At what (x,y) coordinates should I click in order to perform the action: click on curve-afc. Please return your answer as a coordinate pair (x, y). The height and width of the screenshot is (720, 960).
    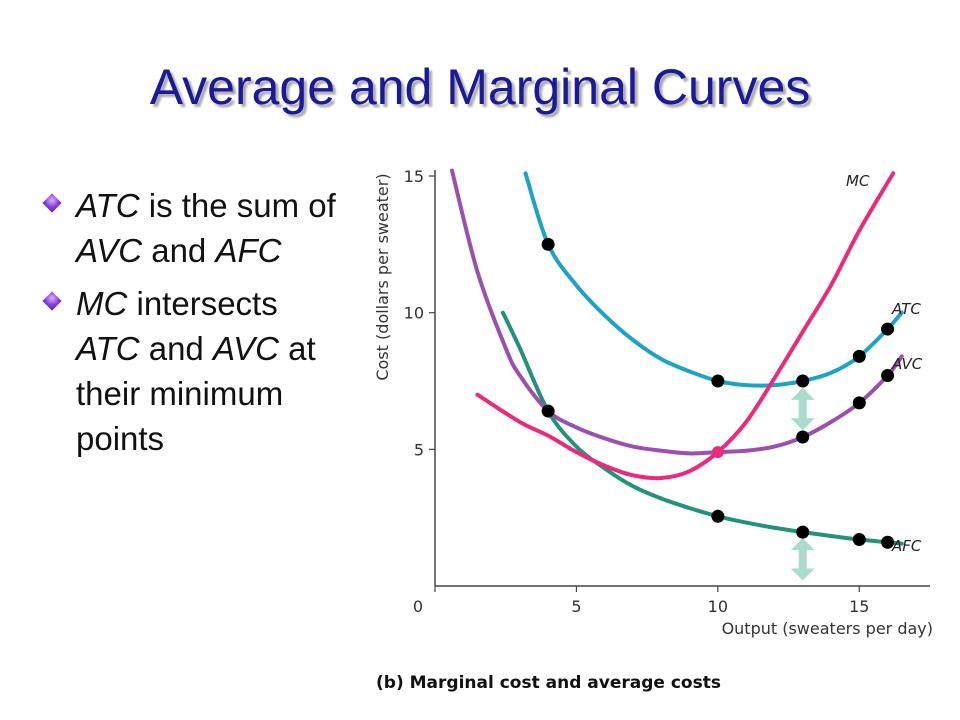
    Looking at the image, I should click on (702, 428).